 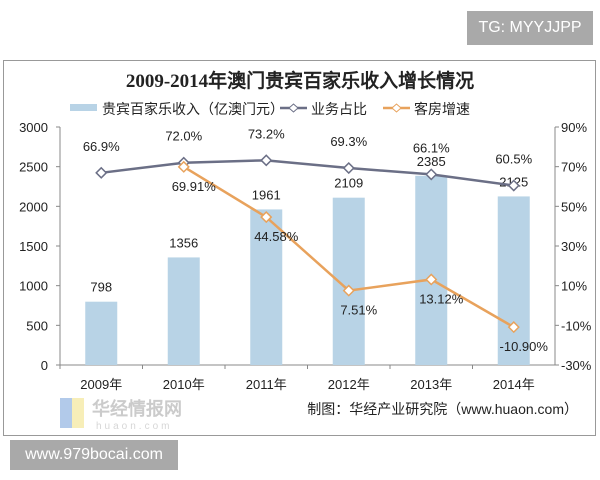 What do you see at coordinates (348, 141) in the screenshot?
I see `series-label: 69.3%` at bounding box center [348, 141].